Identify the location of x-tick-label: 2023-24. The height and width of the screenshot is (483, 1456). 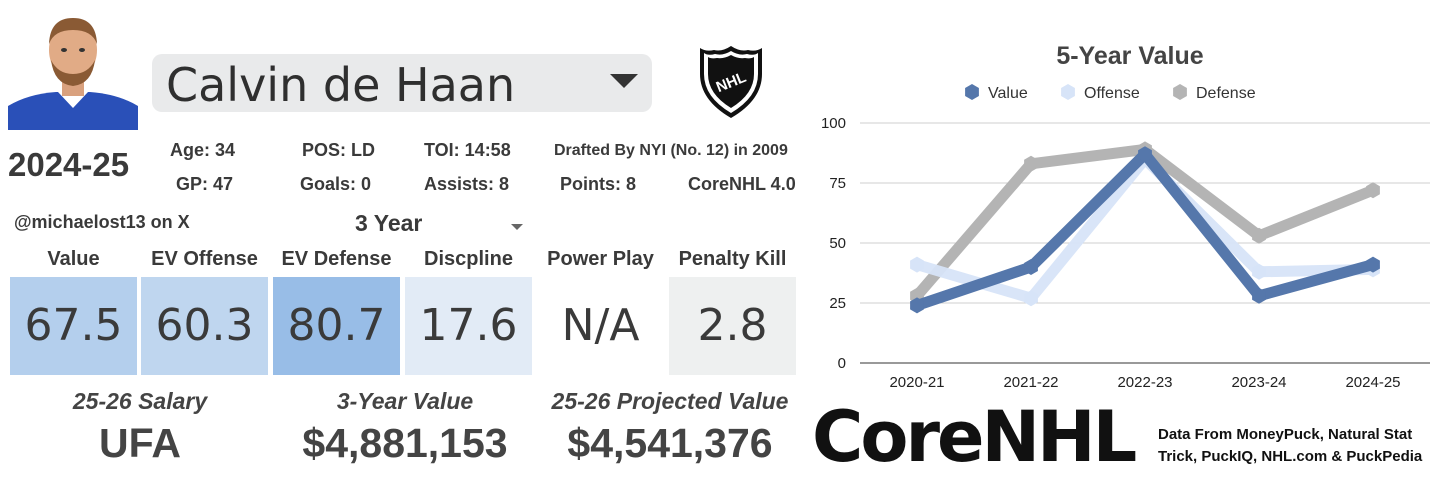
(1258, 382).